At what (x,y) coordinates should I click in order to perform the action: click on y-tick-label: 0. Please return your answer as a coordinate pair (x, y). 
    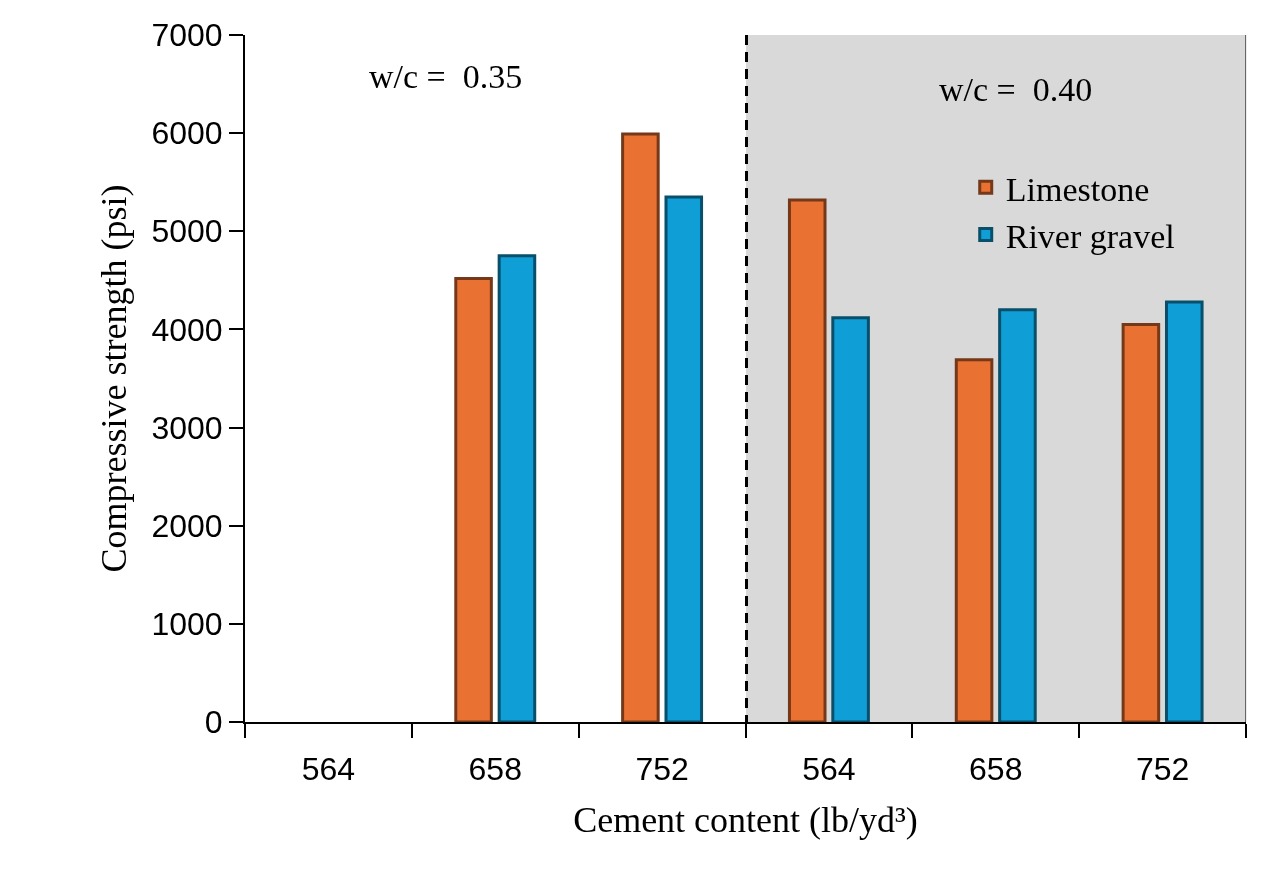
    Looking at the image, I should click on (213, 722).